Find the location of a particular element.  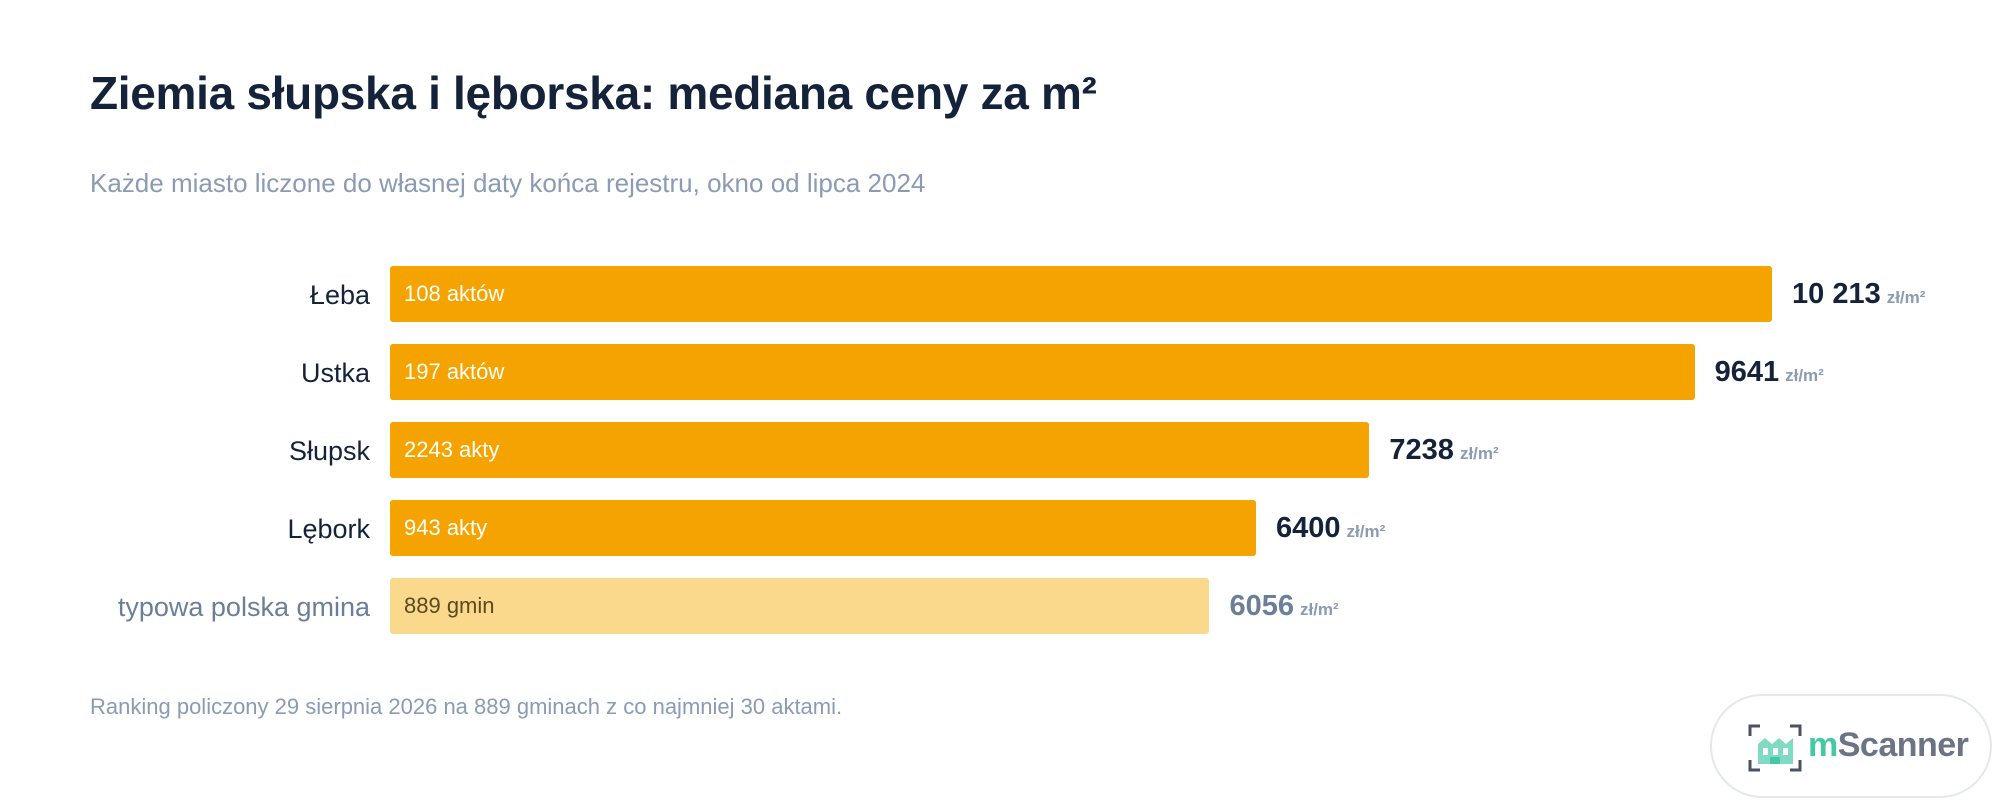

bar: 108 aktów is located at coordinates (1081, 294).